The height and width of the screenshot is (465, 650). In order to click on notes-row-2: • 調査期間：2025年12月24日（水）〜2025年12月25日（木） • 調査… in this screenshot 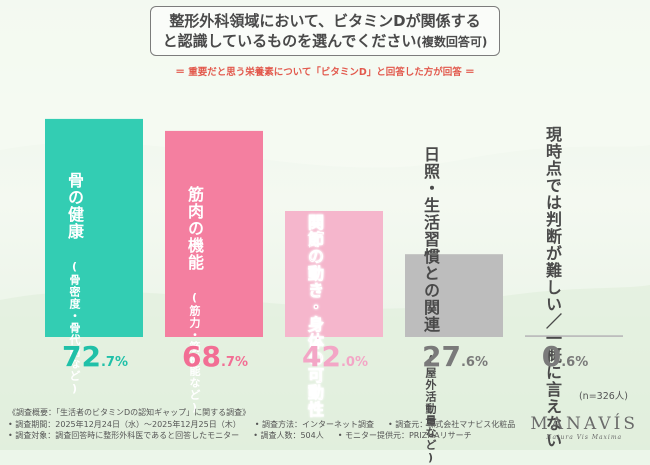, I will do `click(262, 424)`.